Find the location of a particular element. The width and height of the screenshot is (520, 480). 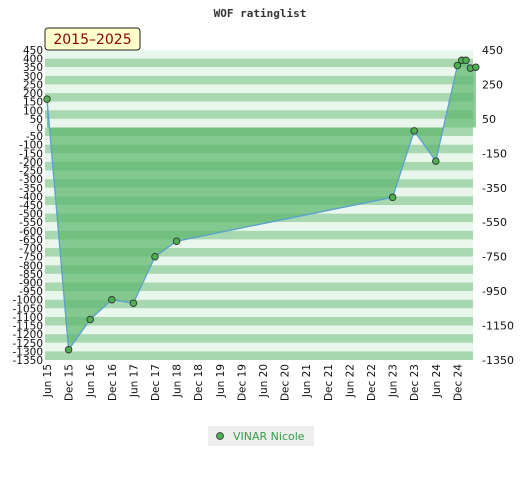

x-tick-label: Jun 20 is located at coordinates (264, 381).